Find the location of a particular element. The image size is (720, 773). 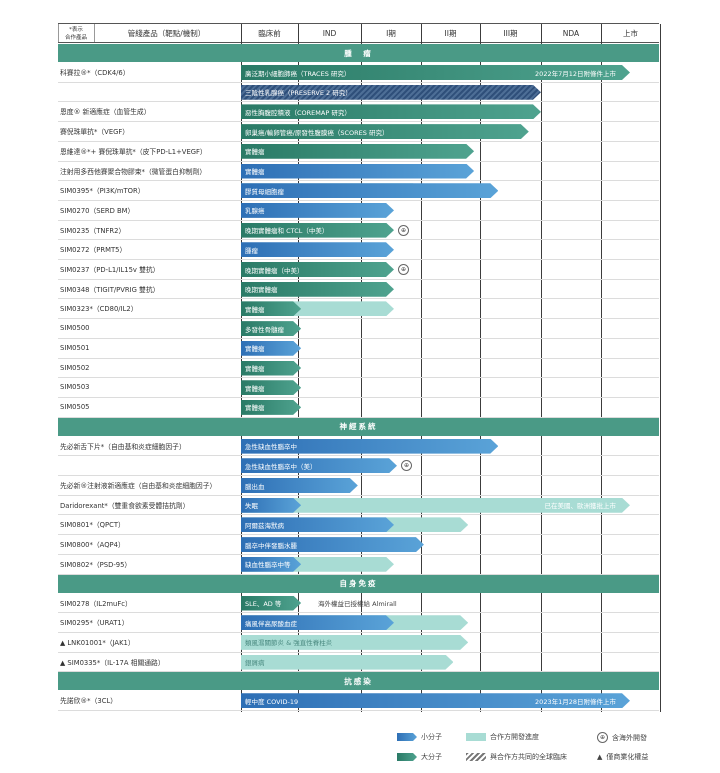

product-name: 先諾欣®*（3CL） is located at coordinates (89, 701).